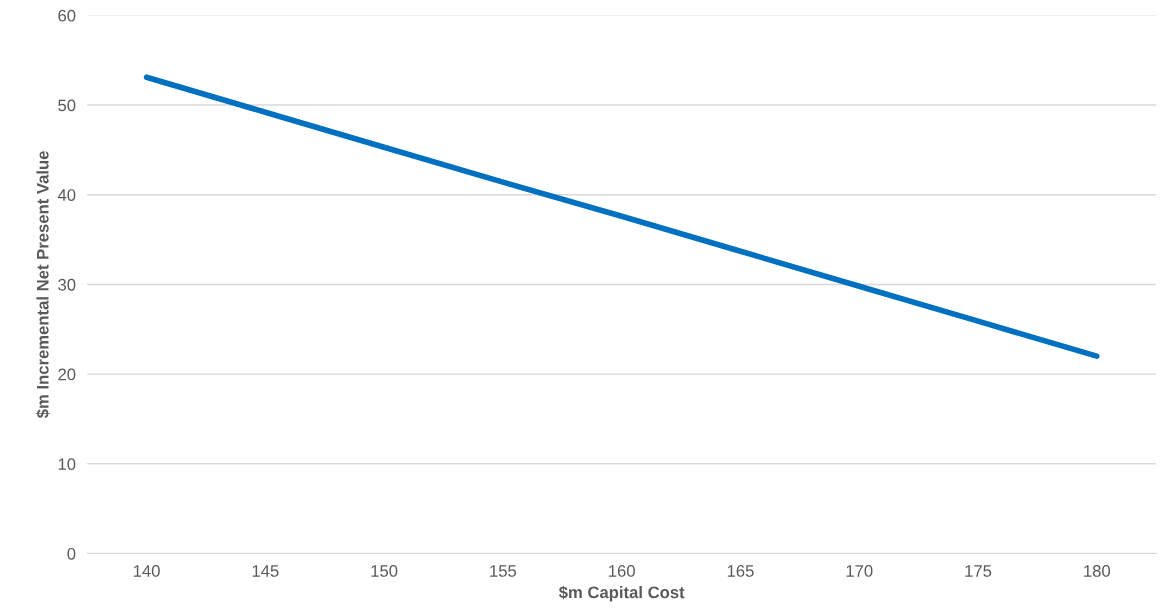 The image size is (1162, 615). Describe the element at coordinates (384, 571) in the screenshot. I see `x-tick-label: 150` at that location.